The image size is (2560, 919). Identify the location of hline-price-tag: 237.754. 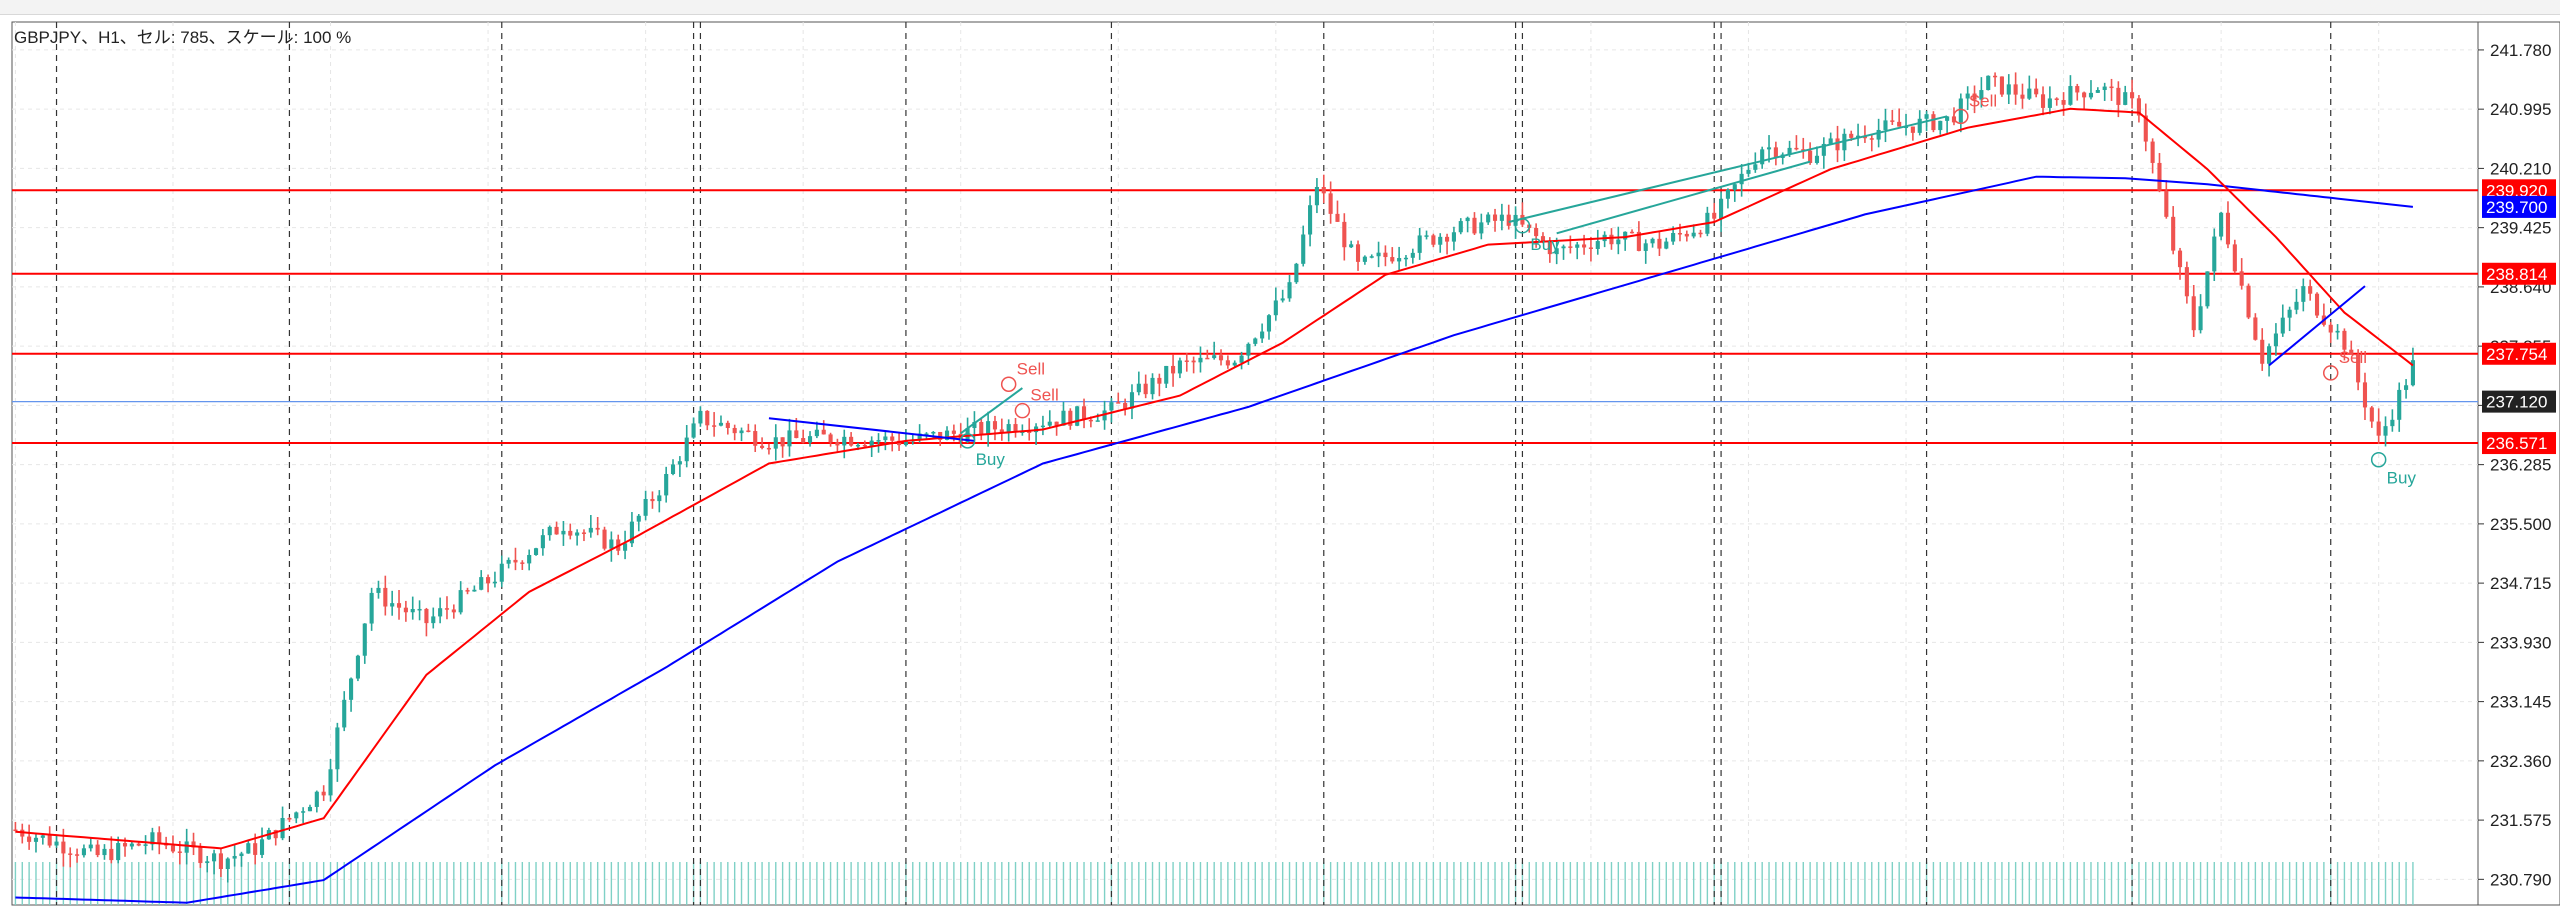
(2516, 354).